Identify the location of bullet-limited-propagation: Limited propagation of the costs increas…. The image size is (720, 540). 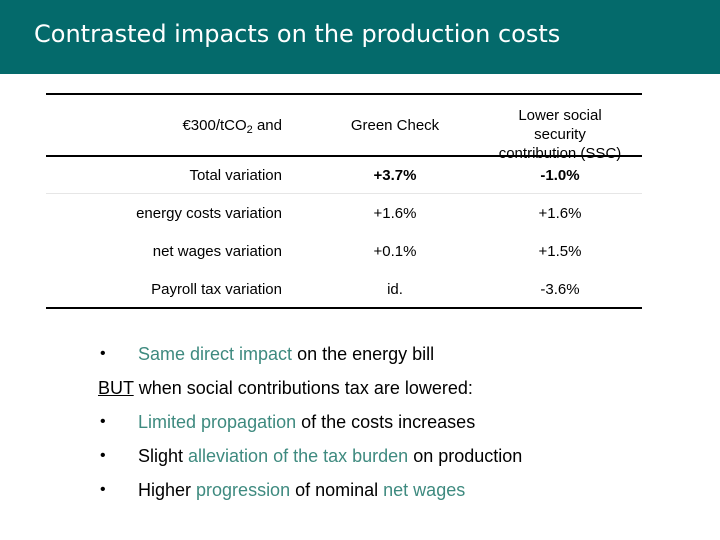
(307, 422).